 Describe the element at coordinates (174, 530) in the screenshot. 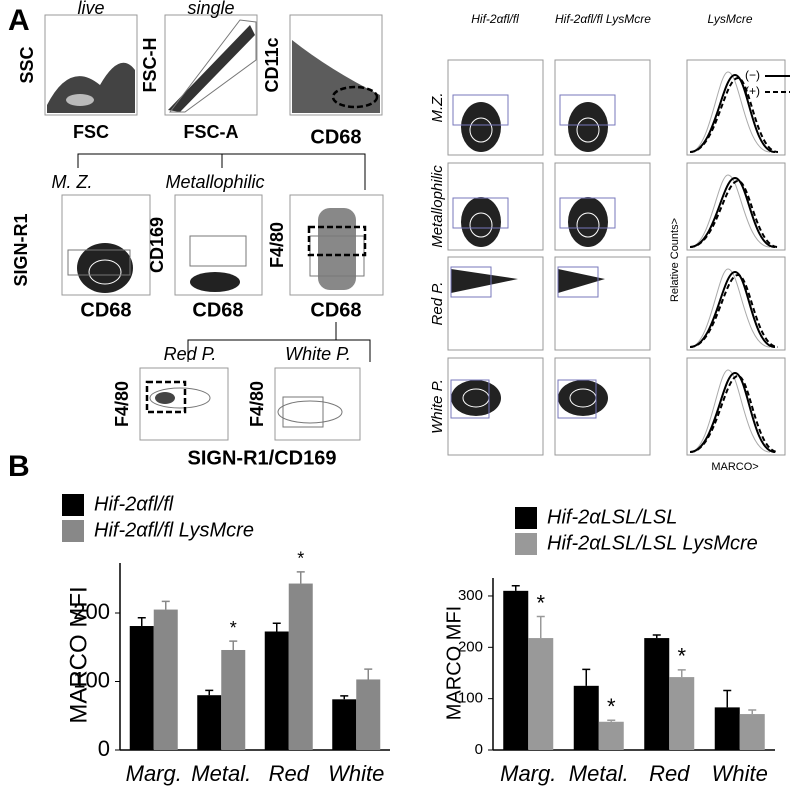

I see `legend-label: Hif-2αfl/fl LysMcre` at that location.